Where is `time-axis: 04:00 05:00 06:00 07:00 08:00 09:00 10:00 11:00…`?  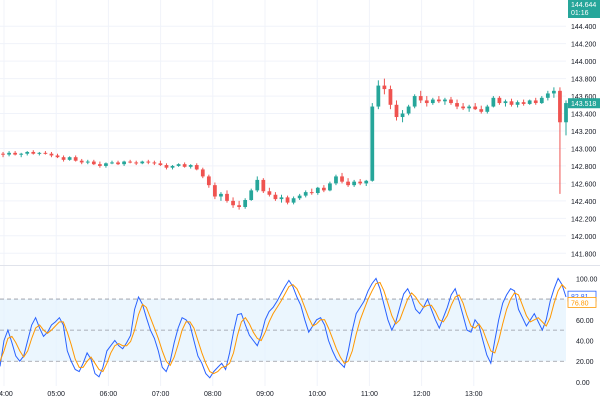 time-axis: 04:00 05:00 06:00 07:00 08:00 09:00 10:00 11:00… is located at coordinates (241, 394).